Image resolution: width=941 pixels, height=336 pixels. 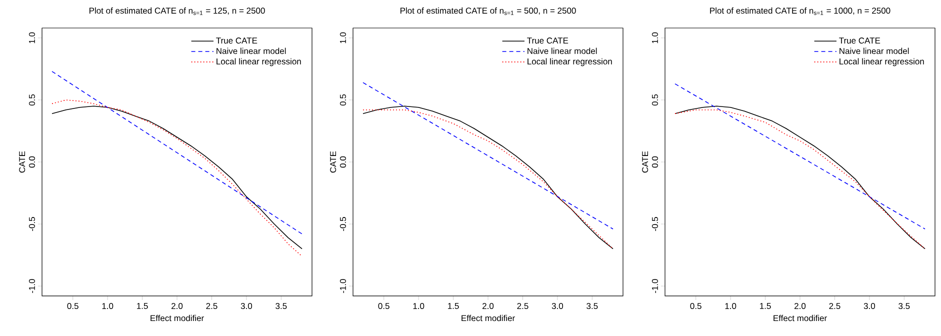 I want to click on chart-title: Plot of estimated CATE of n$_{s=1}$ = 1000, n = 2500, so click(x=800, y=11).